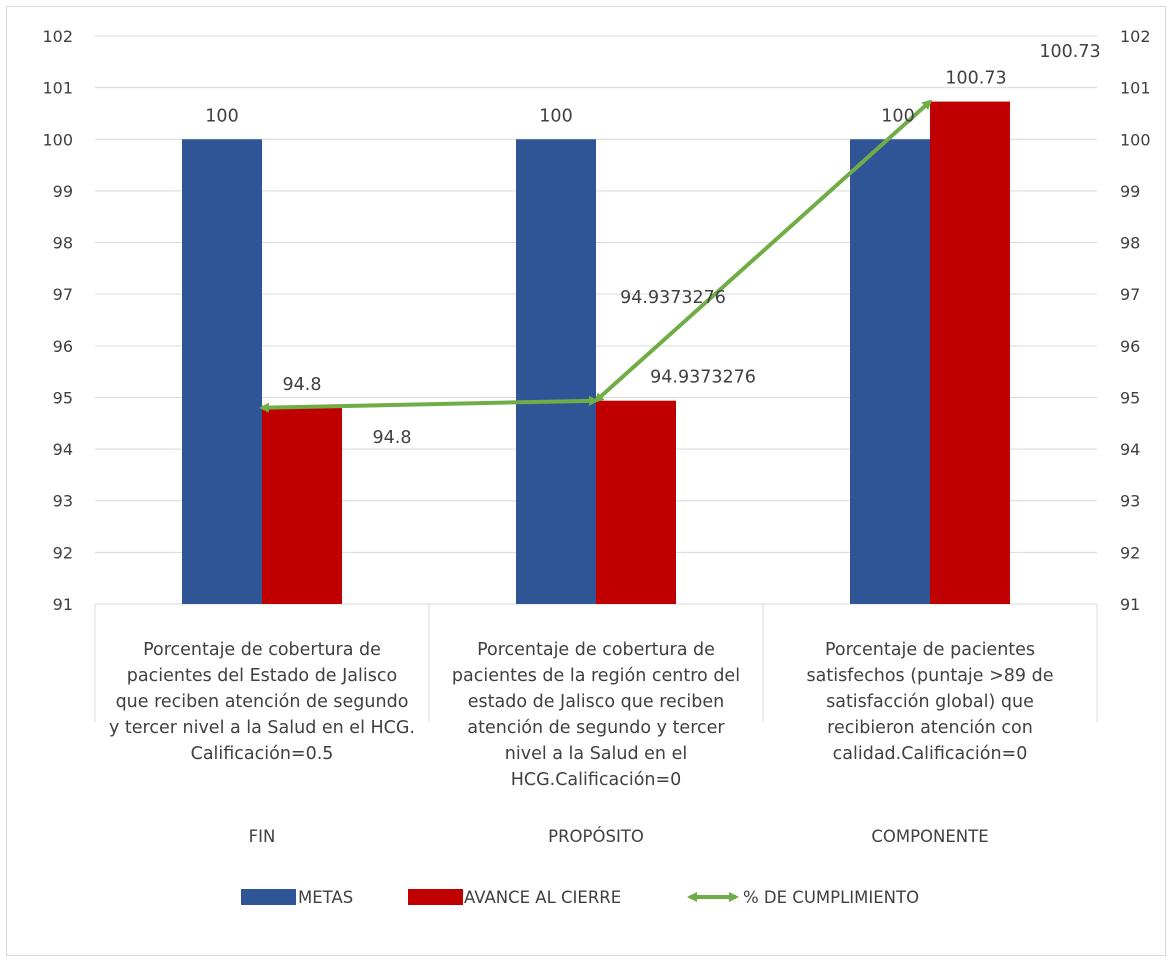  I want to click on y-tick-label-right: 94, so click(1130, 449).